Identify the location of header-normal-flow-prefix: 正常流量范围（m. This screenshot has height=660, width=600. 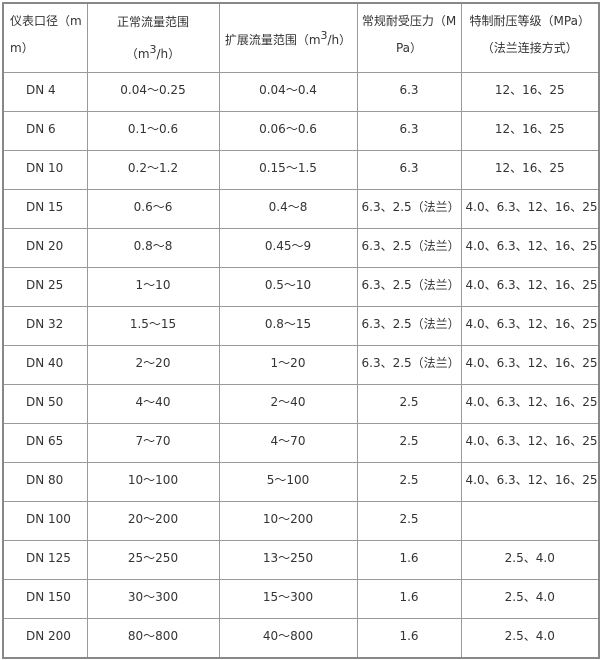
(152, 37).